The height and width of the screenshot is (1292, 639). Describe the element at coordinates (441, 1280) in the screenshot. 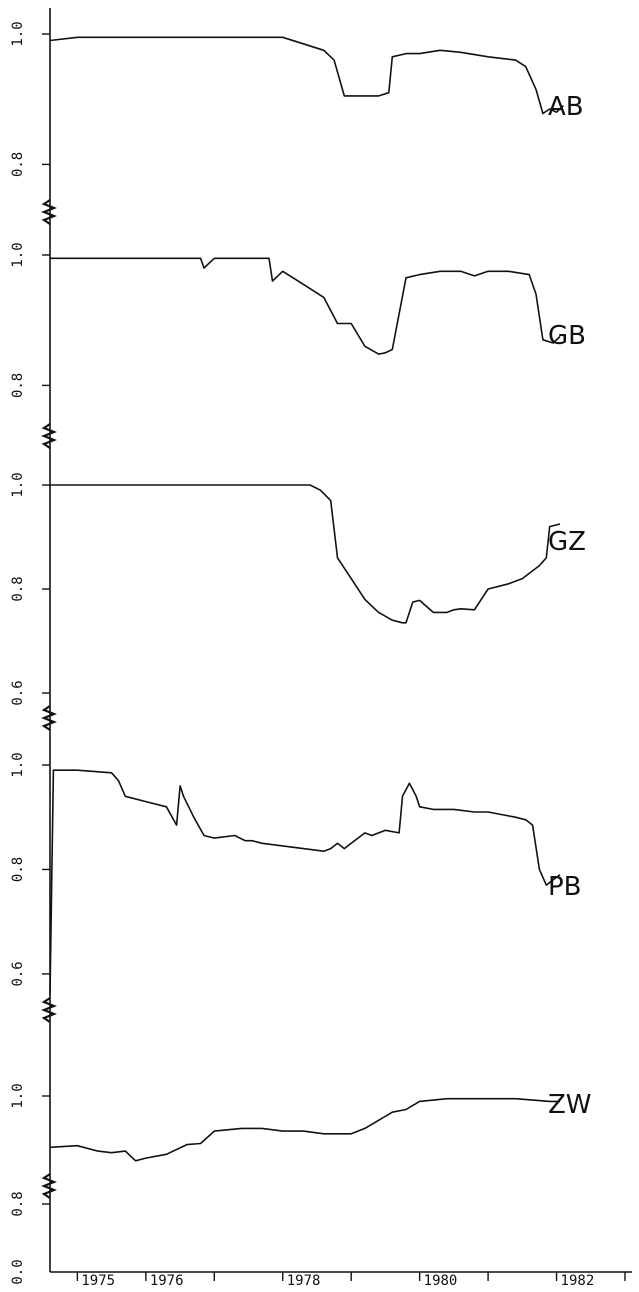

I see `x-tick-label: 1980` at that location.